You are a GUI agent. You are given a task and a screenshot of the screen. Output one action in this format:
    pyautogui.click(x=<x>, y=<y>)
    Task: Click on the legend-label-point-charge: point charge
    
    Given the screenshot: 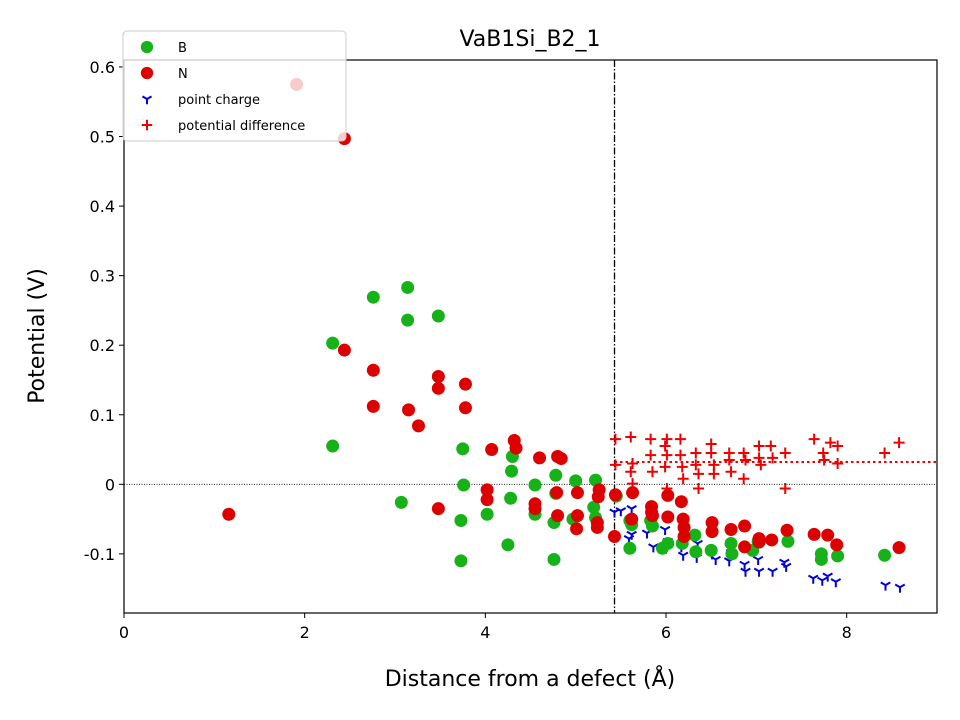 What is the action you would take?
    pyautogui.click(x=219, y=100)
    